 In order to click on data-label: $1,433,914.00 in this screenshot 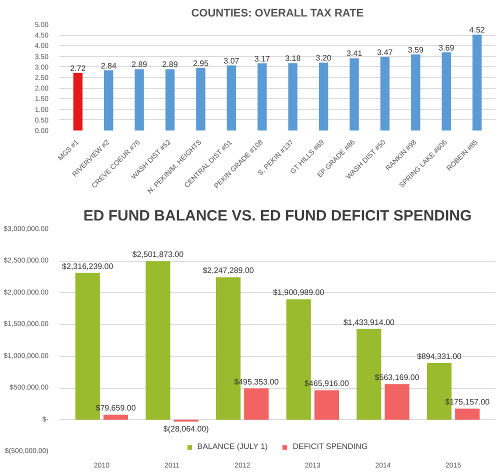, I will do `click(369, 322)`.